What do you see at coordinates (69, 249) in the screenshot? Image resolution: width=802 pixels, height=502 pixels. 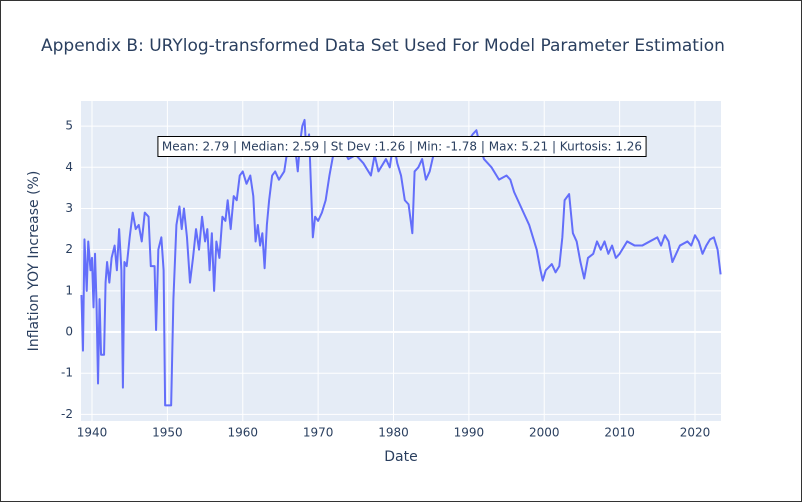 I see `y-tick-label: 2` at bounding box center [69, 249].